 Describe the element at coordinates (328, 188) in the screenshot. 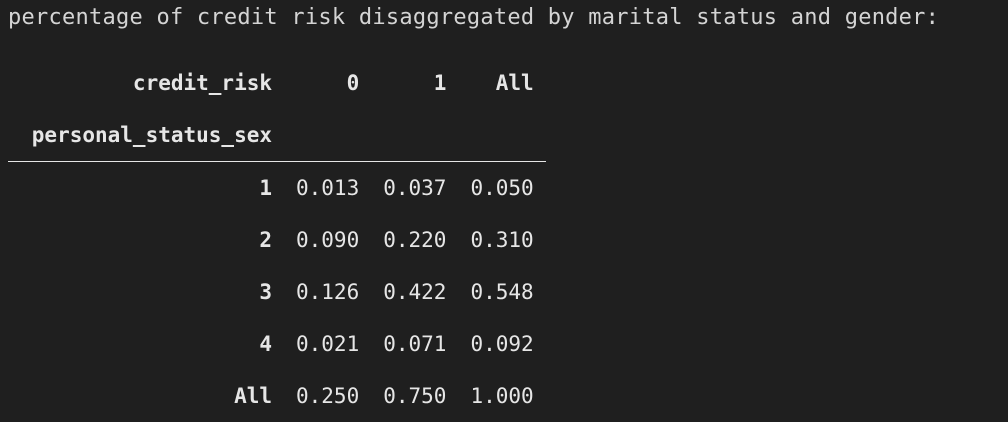

I see `table-cell: 0.013` at that location.